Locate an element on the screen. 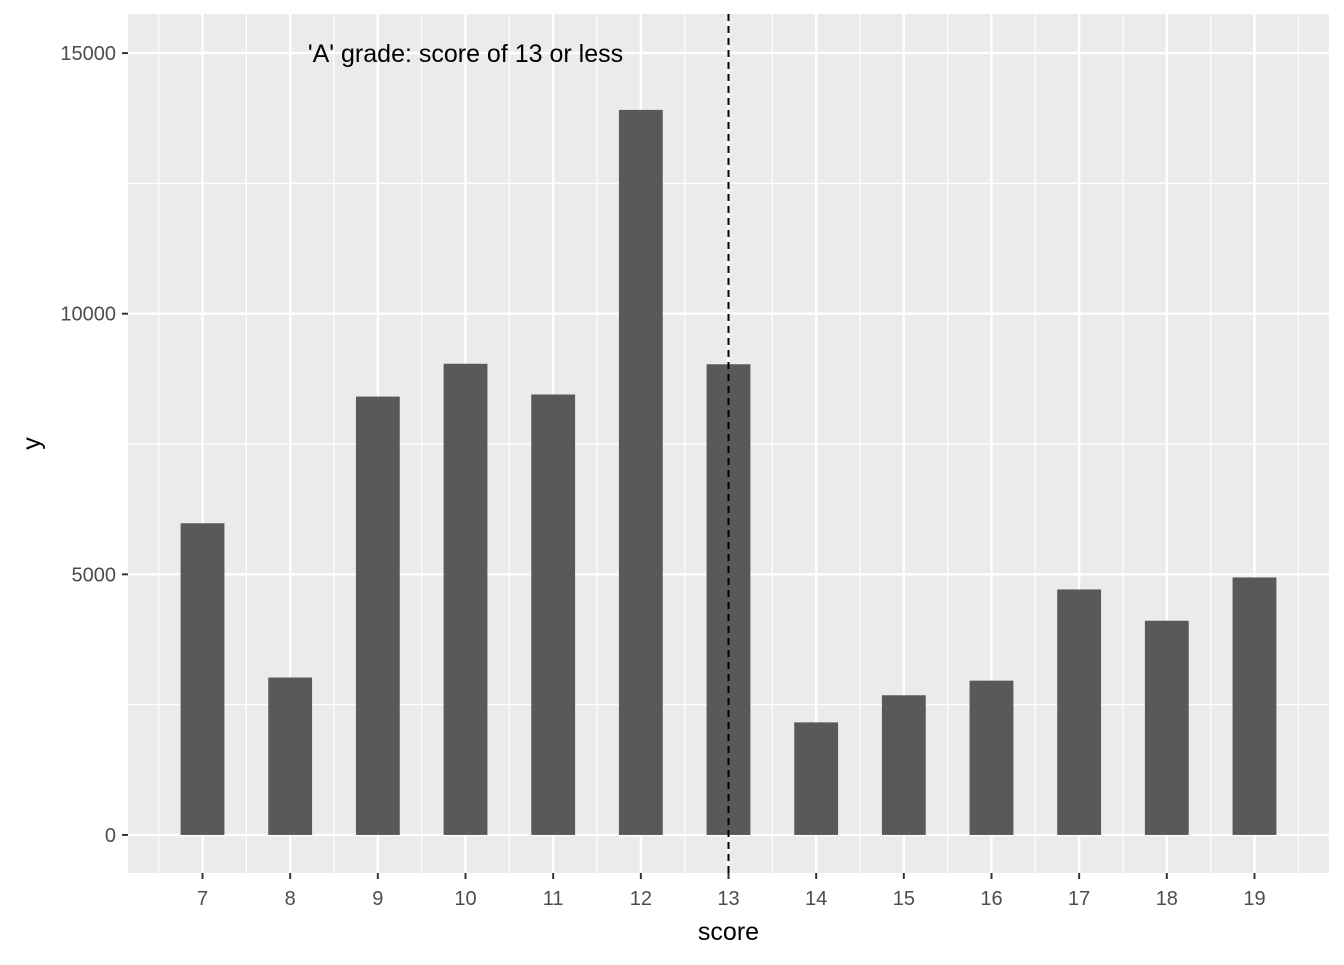 Image resolution: width=1344 pixels, height=965 pixels. y-axis: 0 5000 10000 15000 is located at coordinates (94, 445).